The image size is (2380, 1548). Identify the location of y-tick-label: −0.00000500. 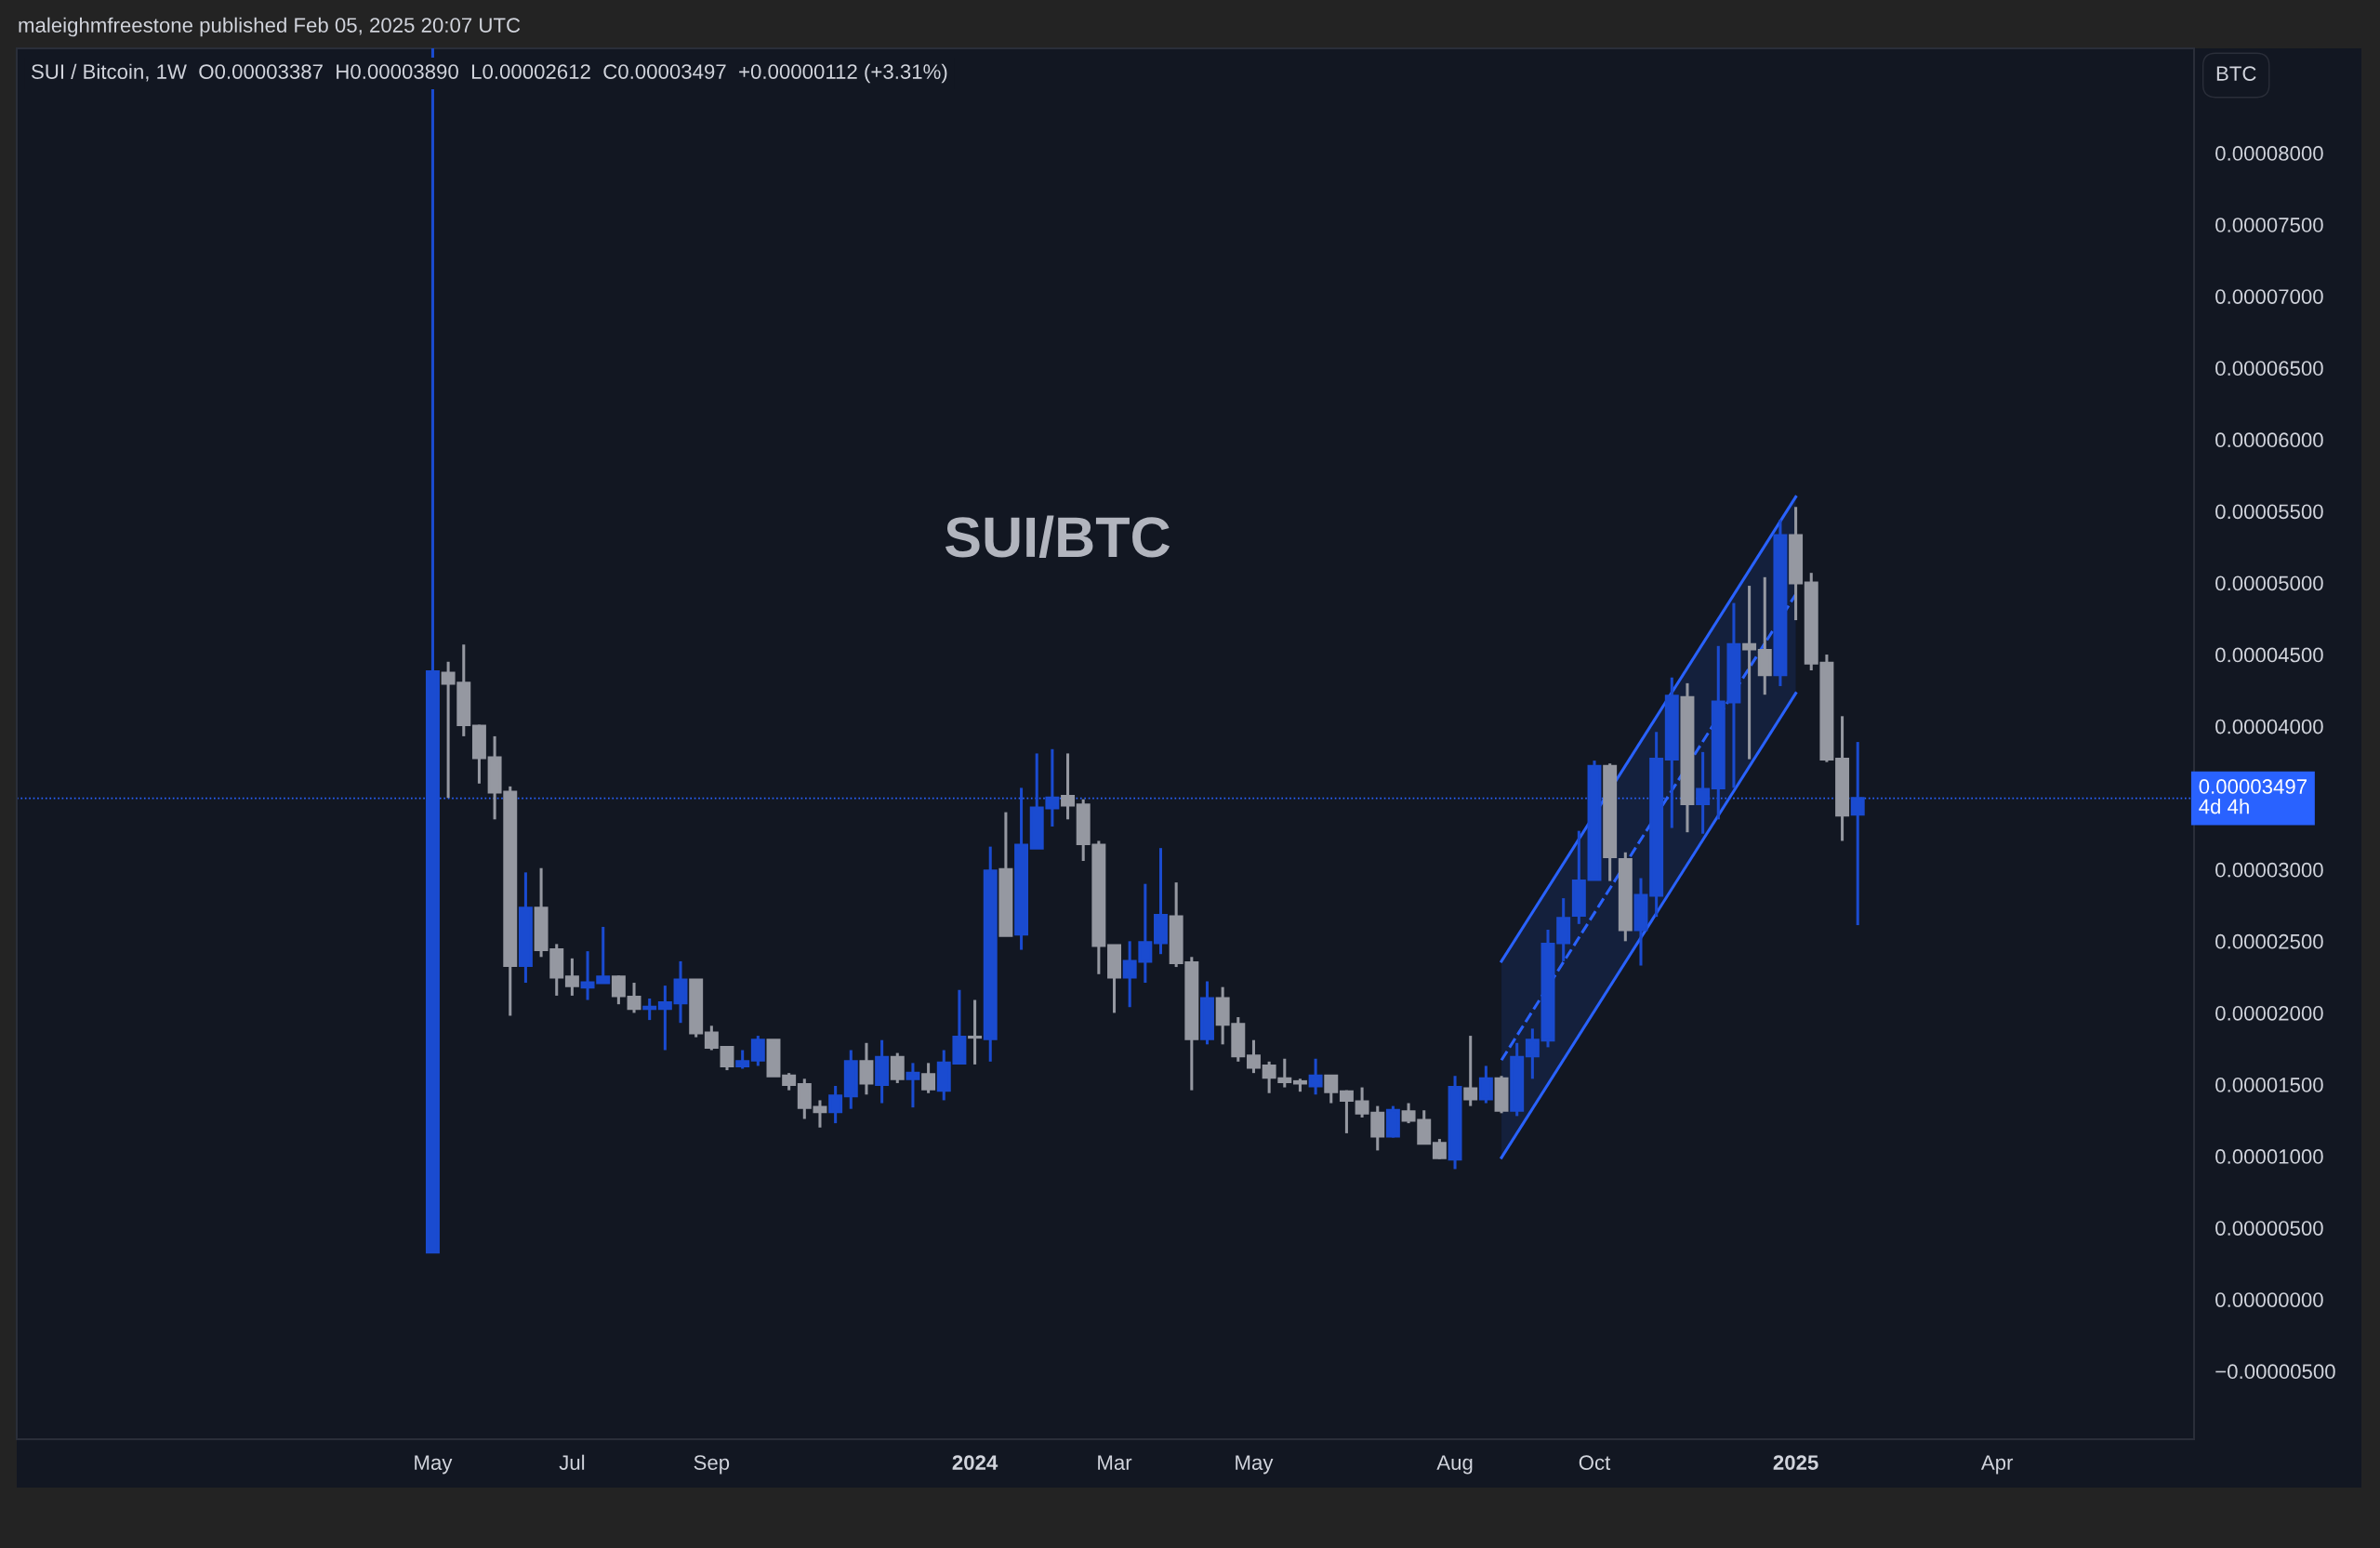
(2275, 1372).